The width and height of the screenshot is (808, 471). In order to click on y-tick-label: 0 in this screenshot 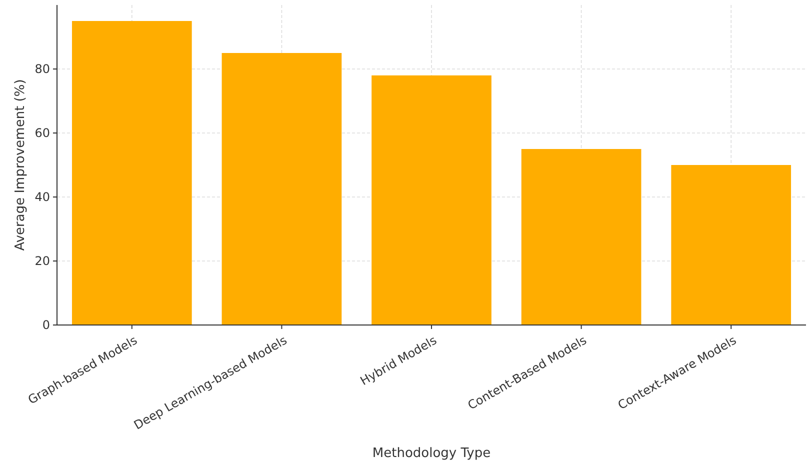, I will do `click(46, 325)`.